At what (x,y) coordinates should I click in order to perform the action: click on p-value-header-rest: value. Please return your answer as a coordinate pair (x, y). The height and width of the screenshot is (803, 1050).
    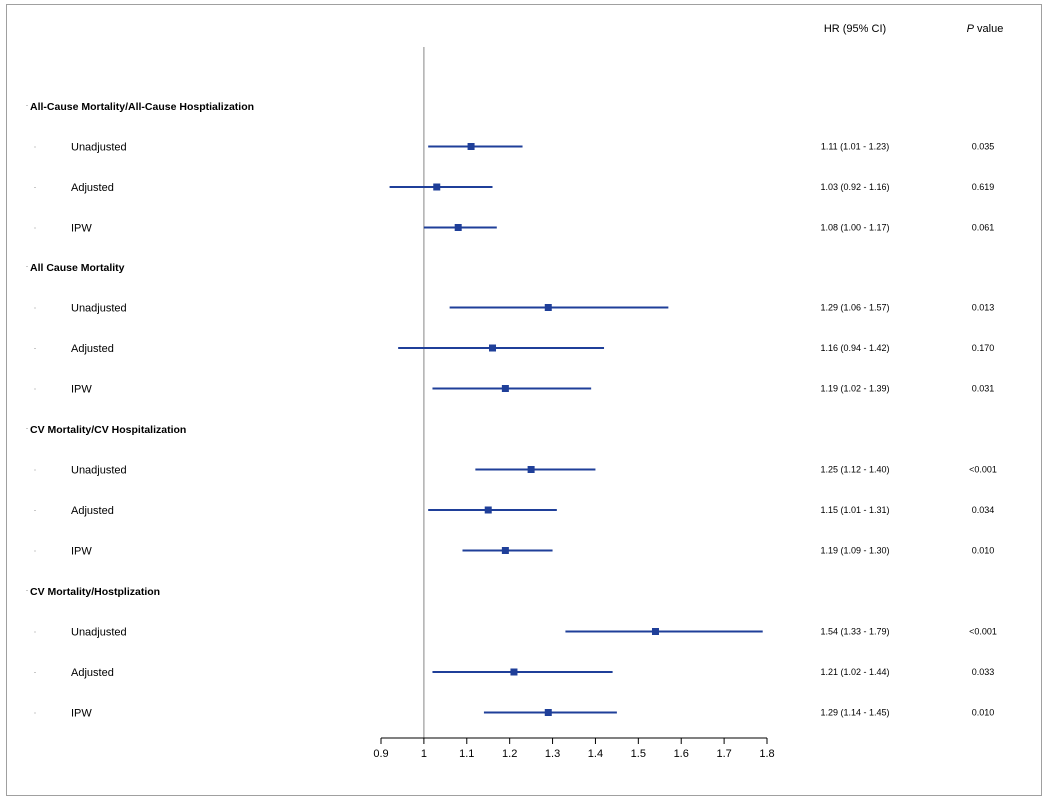
    Looking at the image, I should click on (988, 29).